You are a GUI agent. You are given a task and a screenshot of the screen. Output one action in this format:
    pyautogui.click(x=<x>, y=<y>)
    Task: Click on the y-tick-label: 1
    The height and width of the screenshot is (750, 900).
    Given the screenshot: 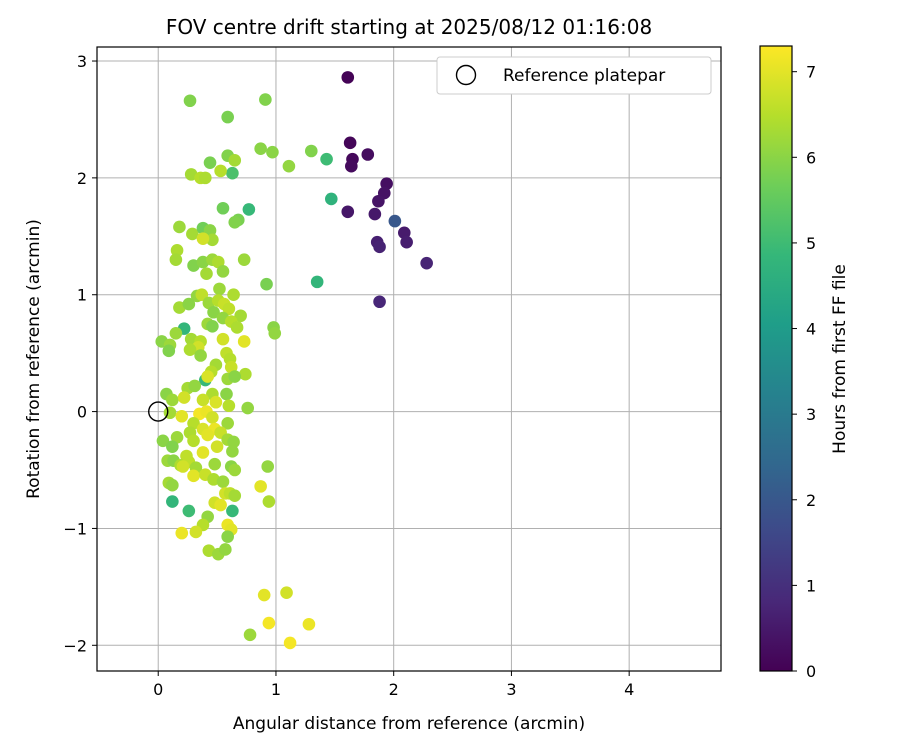 What is the action you would take?
    pyautogui.click(x=82, y=295)
    